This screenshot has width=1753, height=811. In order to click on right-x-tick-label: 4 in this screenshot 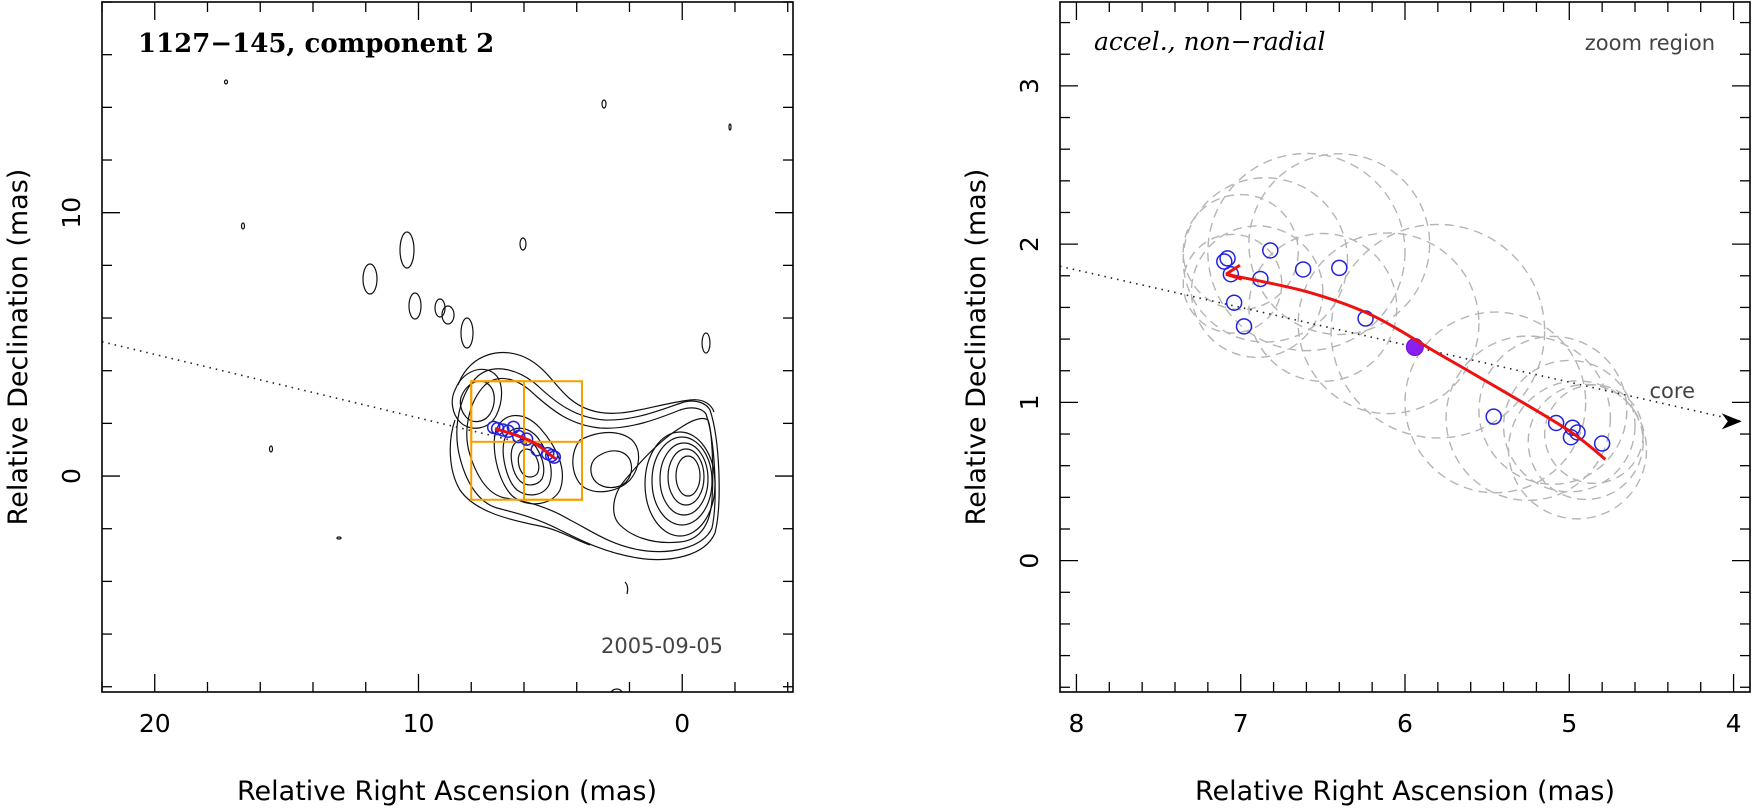, I will do `click(1734, 723)`.